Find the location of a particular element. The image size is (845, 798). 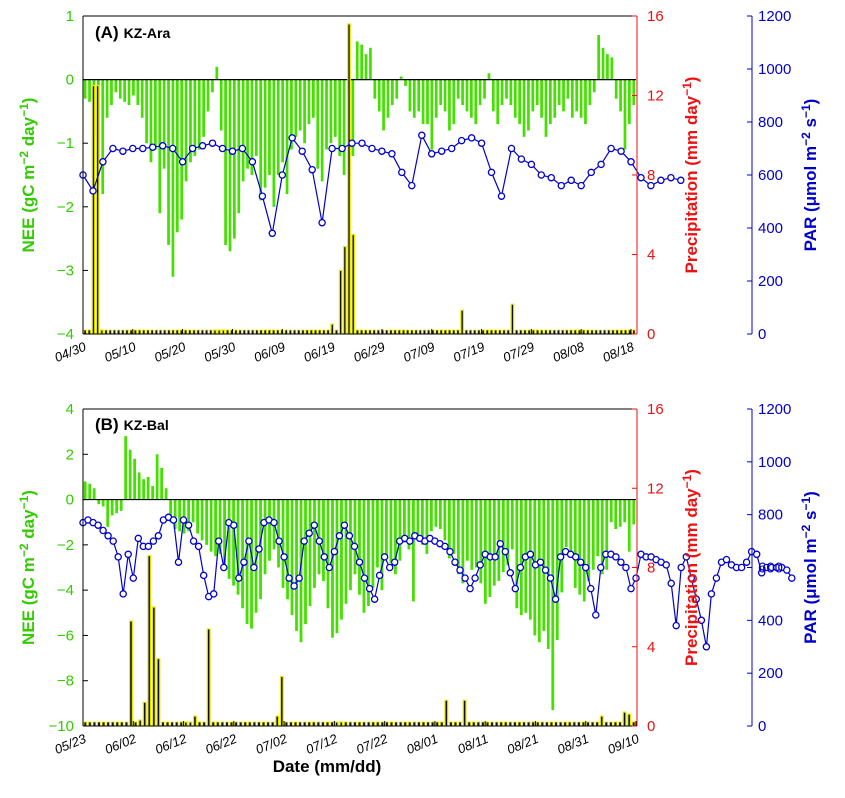

nee-tick-label: −4 is located at coordinates (65, 590).